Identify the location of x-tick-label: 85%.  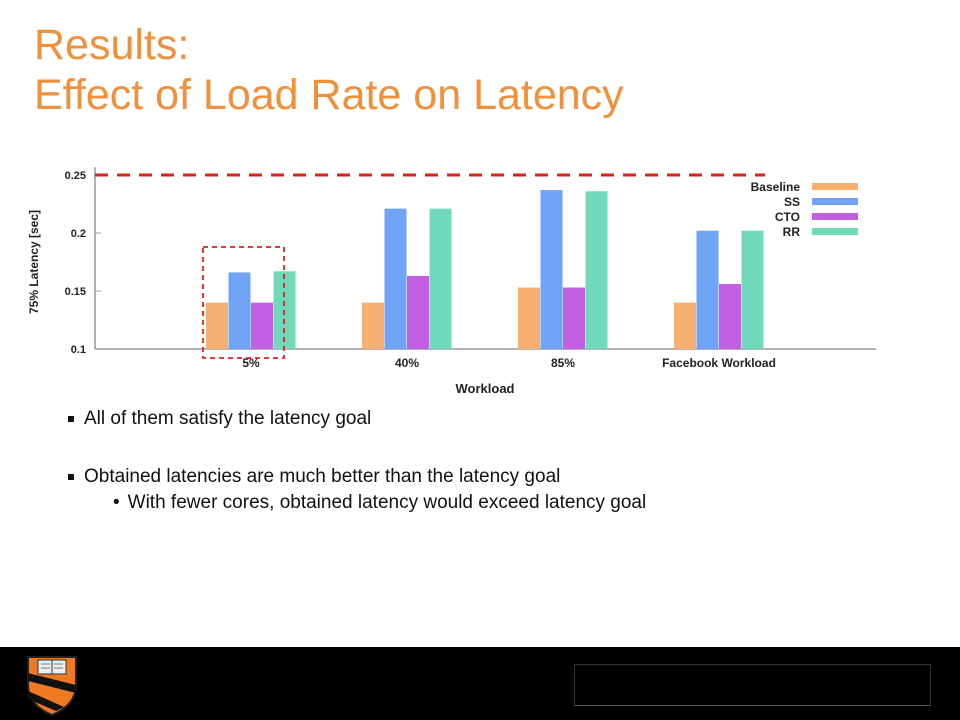
(563, 363).